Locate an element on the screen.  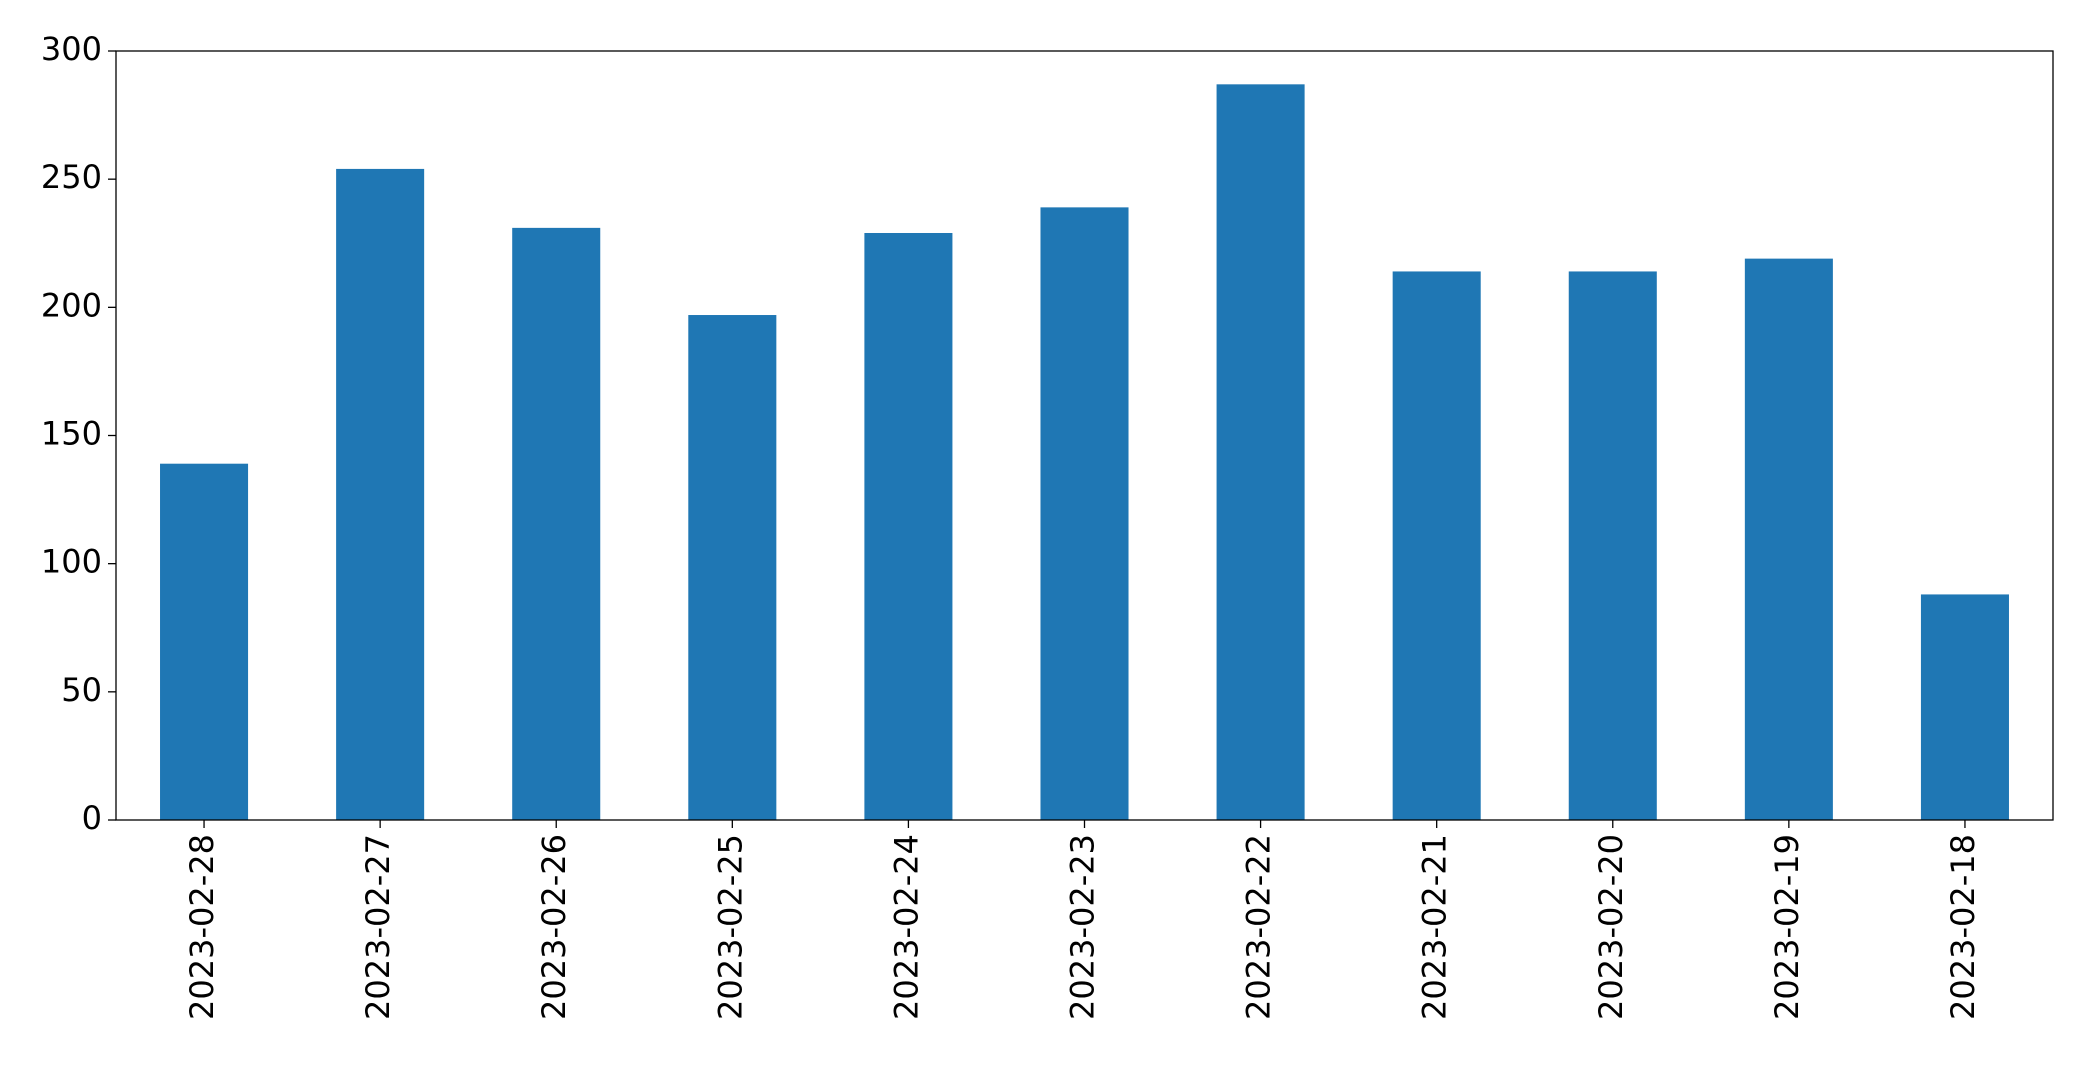
y-tick-label: 300 is located at coordinates (71, 49).